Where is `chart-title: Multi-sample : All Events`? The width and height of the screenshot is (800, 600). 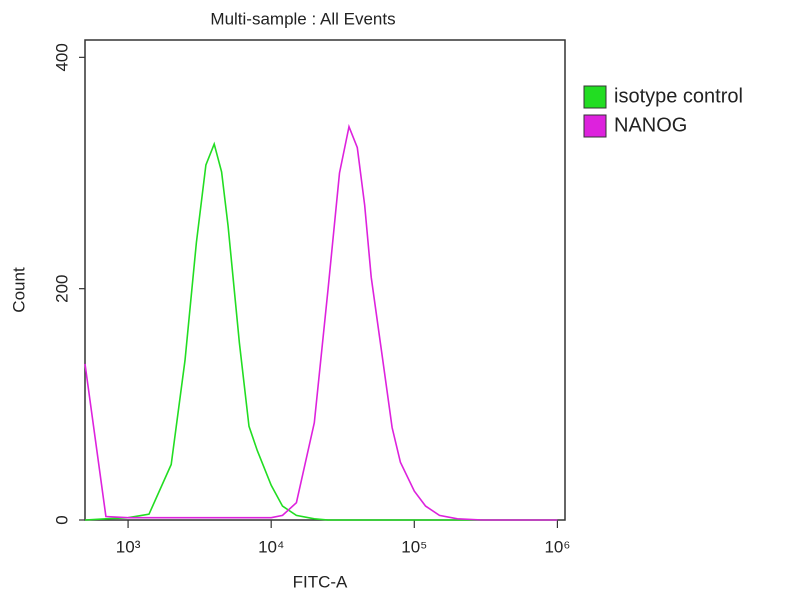 chart-title: Multi-sample : All Events is located at coordinates (302, 18).